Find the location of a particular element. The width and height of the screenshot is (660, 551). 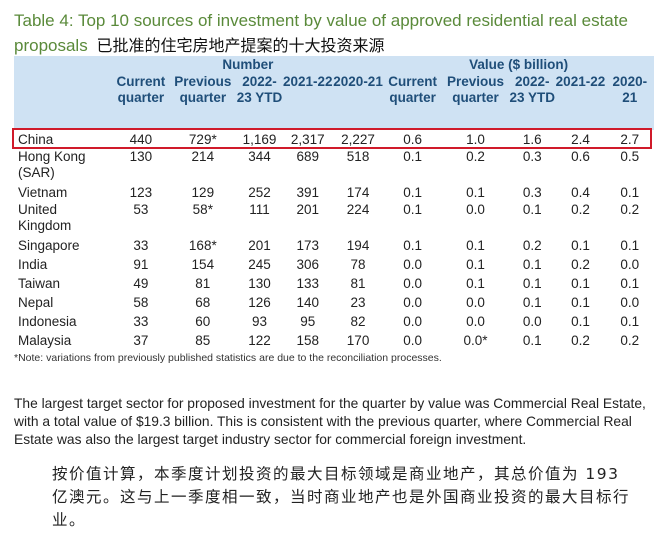

table-cell: 1.0 is located at coordinates (475, 139).